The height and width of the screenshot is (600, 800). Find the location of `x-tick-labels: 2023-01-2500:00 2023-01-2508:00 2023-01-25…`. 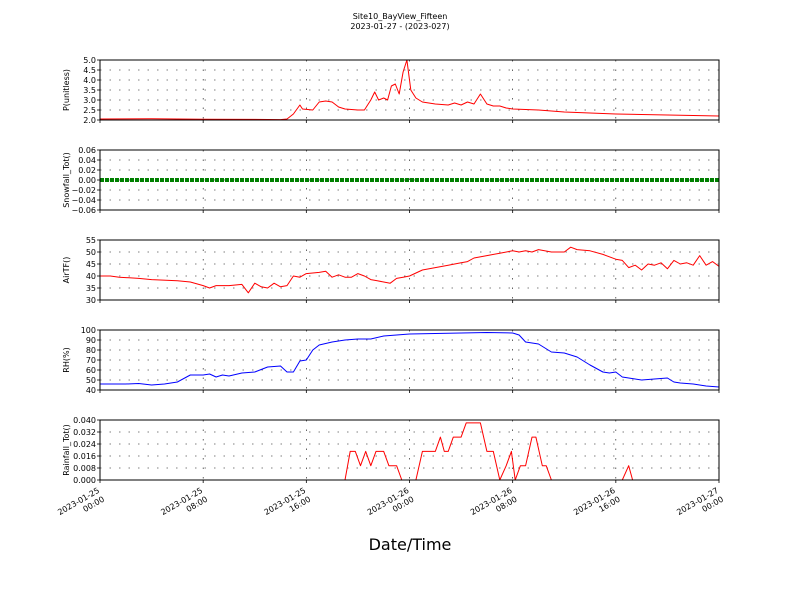

x-tick-labels: 2023-01-2500:00 2023-01-2508:00 2023-01-25… is located at coordinates (390, 506).